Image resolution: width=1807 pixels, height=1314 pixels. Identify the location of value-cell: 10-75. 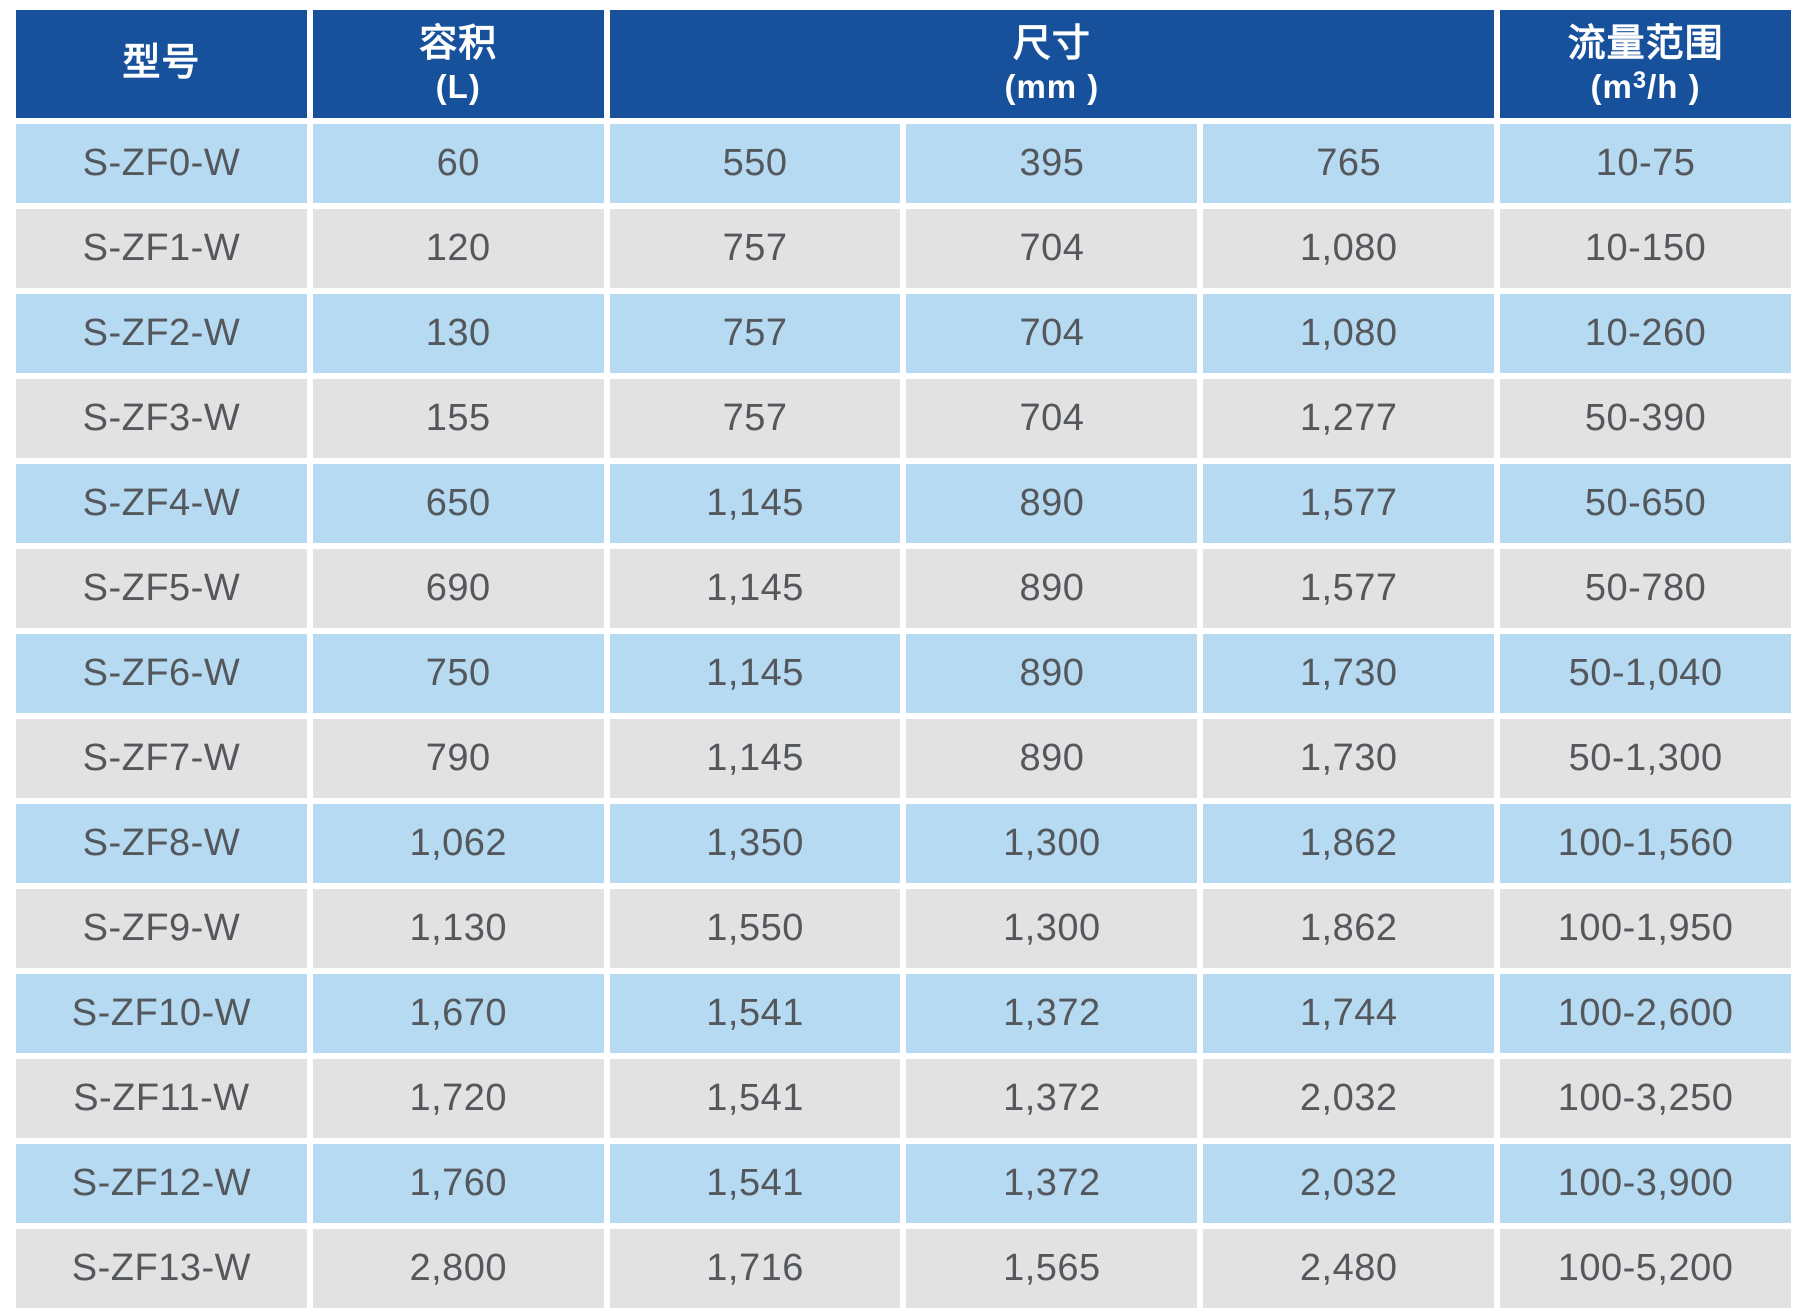
(1645, 163).